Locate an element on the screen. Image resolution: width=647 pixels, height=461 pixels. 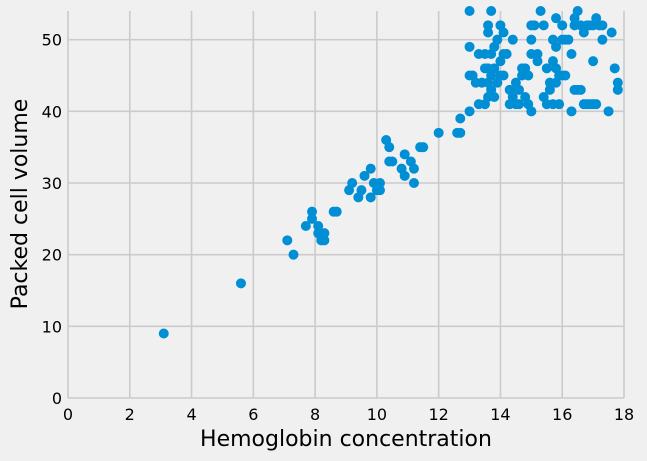
y-tick-label: 0 is located at coordinates (57, 398).